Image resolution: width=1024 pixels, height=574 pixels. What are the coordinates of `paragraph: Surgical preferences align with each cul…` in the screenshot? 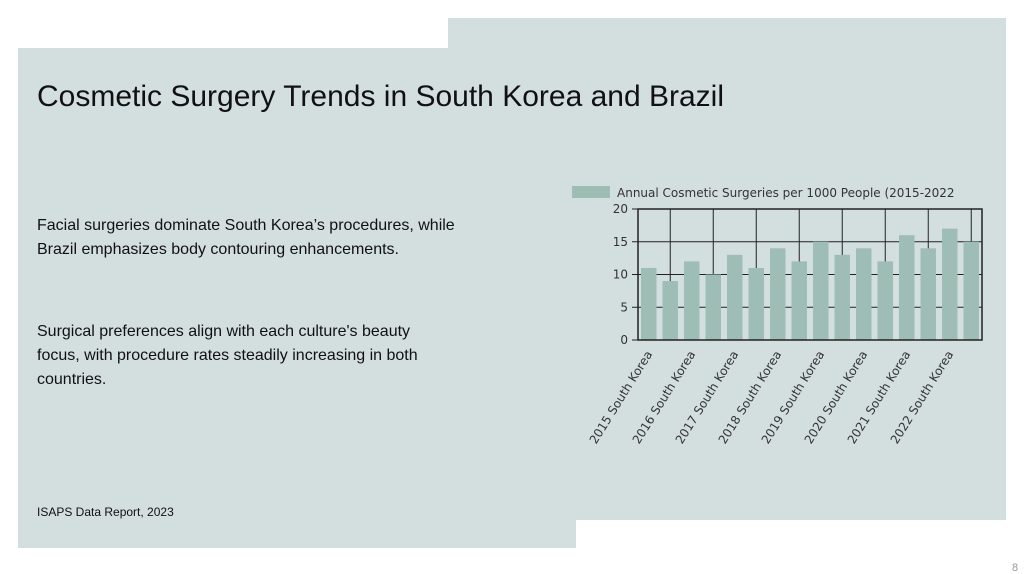 It's located at (227, 355).